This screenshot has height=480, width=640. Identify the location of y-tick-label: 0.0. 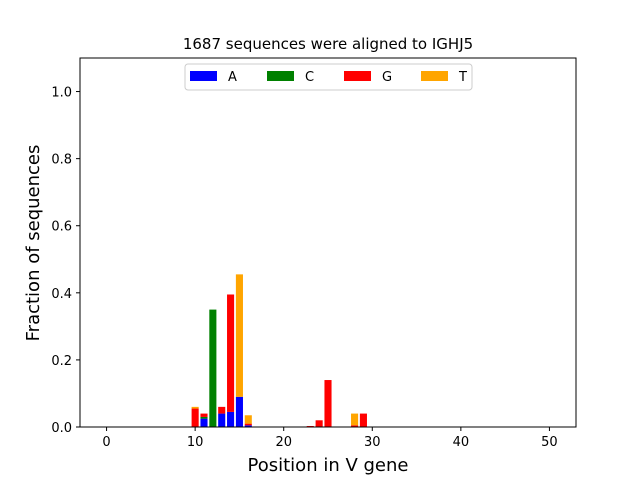
(61, 428).